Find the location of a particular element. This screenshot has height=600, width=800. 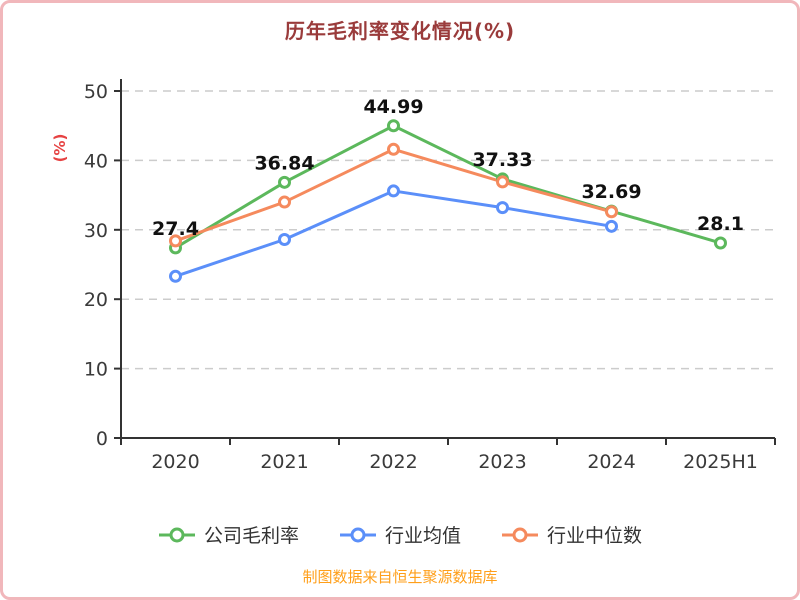

source-note: 制图数据来自恒生聚源数据库 is located at coordinates (400, 577).